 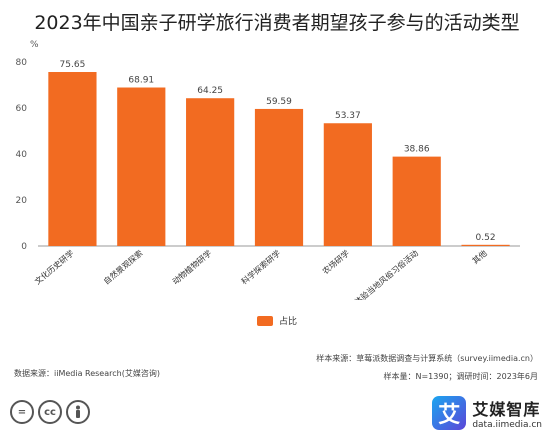 What do you see at coordinates (449, 413) in the screenshot?
I see `brand-logo-icon: 艾` at bounding box center [449, 413].